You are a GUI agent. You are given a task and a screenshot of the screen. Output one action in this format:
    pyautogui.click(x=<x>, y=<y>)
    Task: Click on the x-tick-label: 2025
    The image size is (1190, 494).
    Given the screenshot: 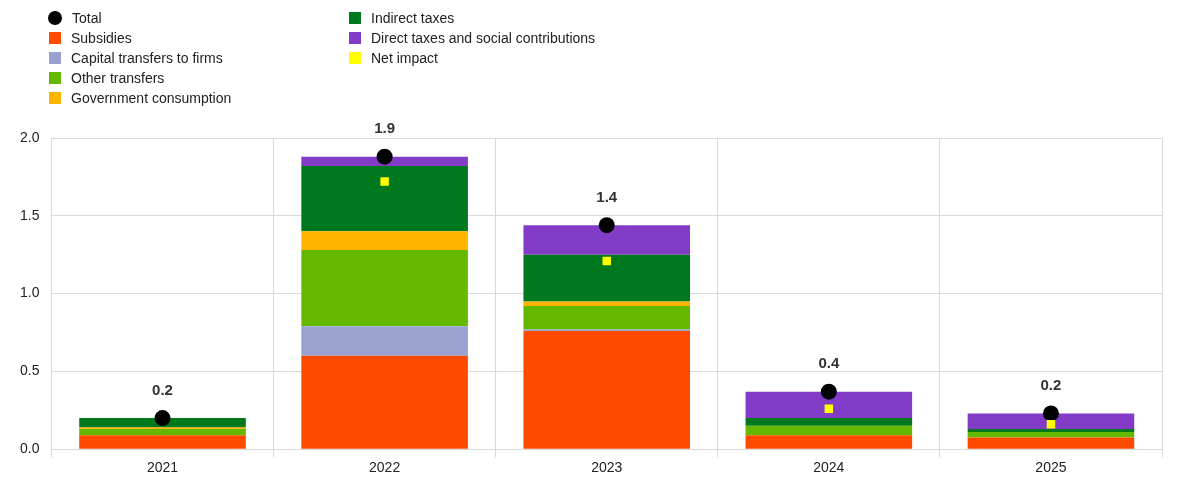 What is the action you would take?
    pyautogui.click(x=1051, y=467)
    